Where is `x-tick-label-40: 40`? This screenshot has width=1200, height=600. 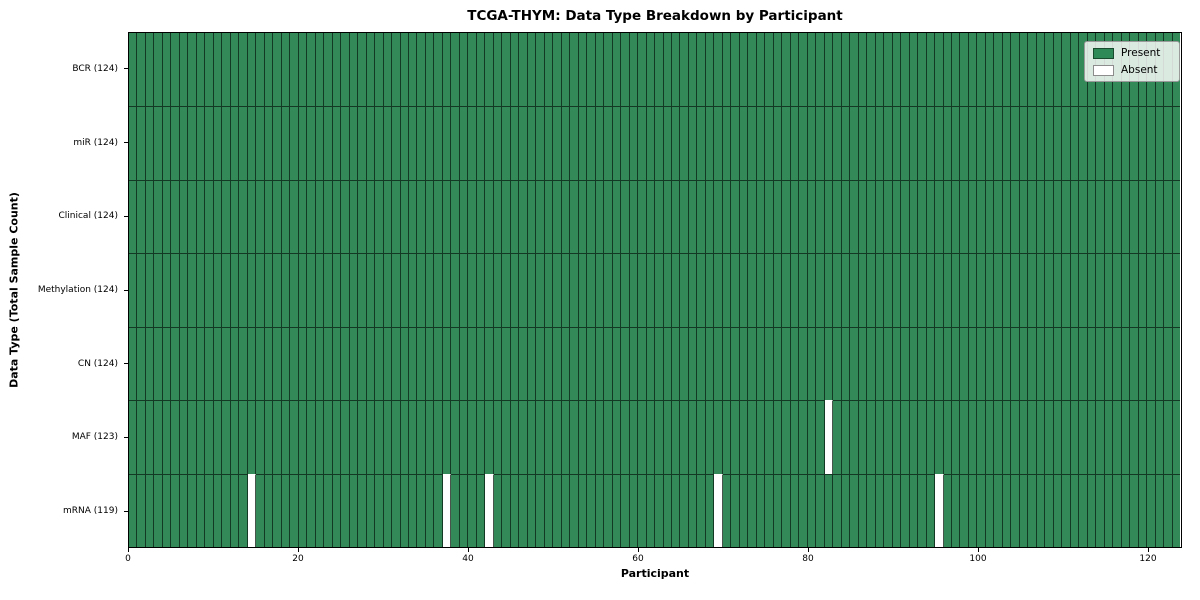
x-tick-label-40: 40 is located at coordinates (468, 559).